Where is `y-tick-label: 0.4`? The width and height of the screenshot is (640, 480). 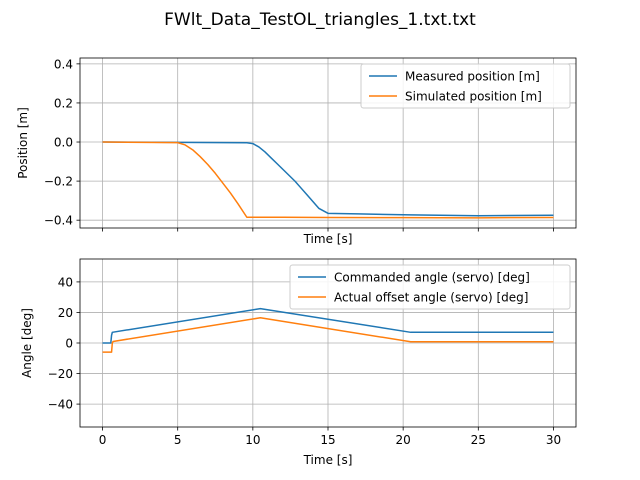
y-tick-label: 0.4 is located at coordinates (63, 64).